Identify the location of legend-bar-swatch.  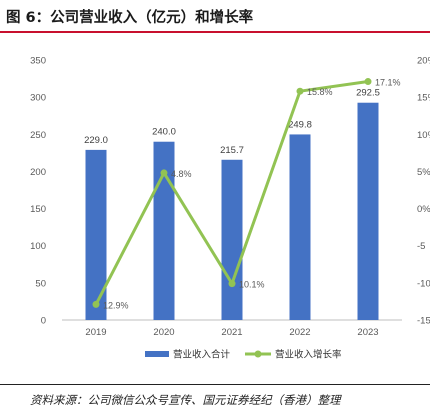
(157, 354).